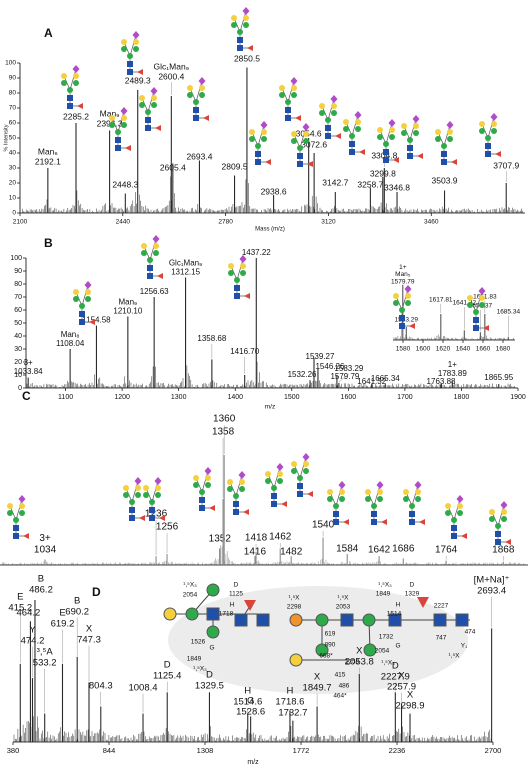 The image size is (528, 771). Describe the element at coordinates (412, 594) in the screenshot. I see `diagram-label: 1329` at that location.